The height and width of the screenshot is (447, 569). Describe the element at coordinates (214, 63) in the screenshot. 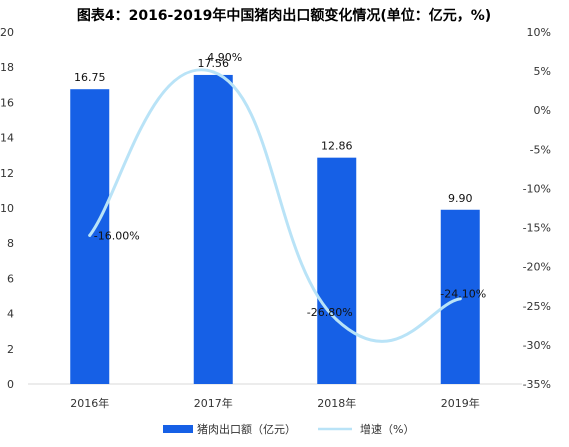

I see `bar-value-label: 17.56` at that location.